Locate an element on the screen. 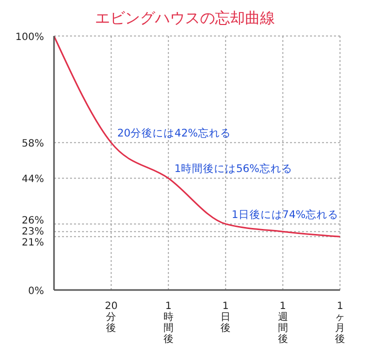 The height and width of the screenshot is (350, 370). y-tick-label: 23% is located at coordinates (33, 232).